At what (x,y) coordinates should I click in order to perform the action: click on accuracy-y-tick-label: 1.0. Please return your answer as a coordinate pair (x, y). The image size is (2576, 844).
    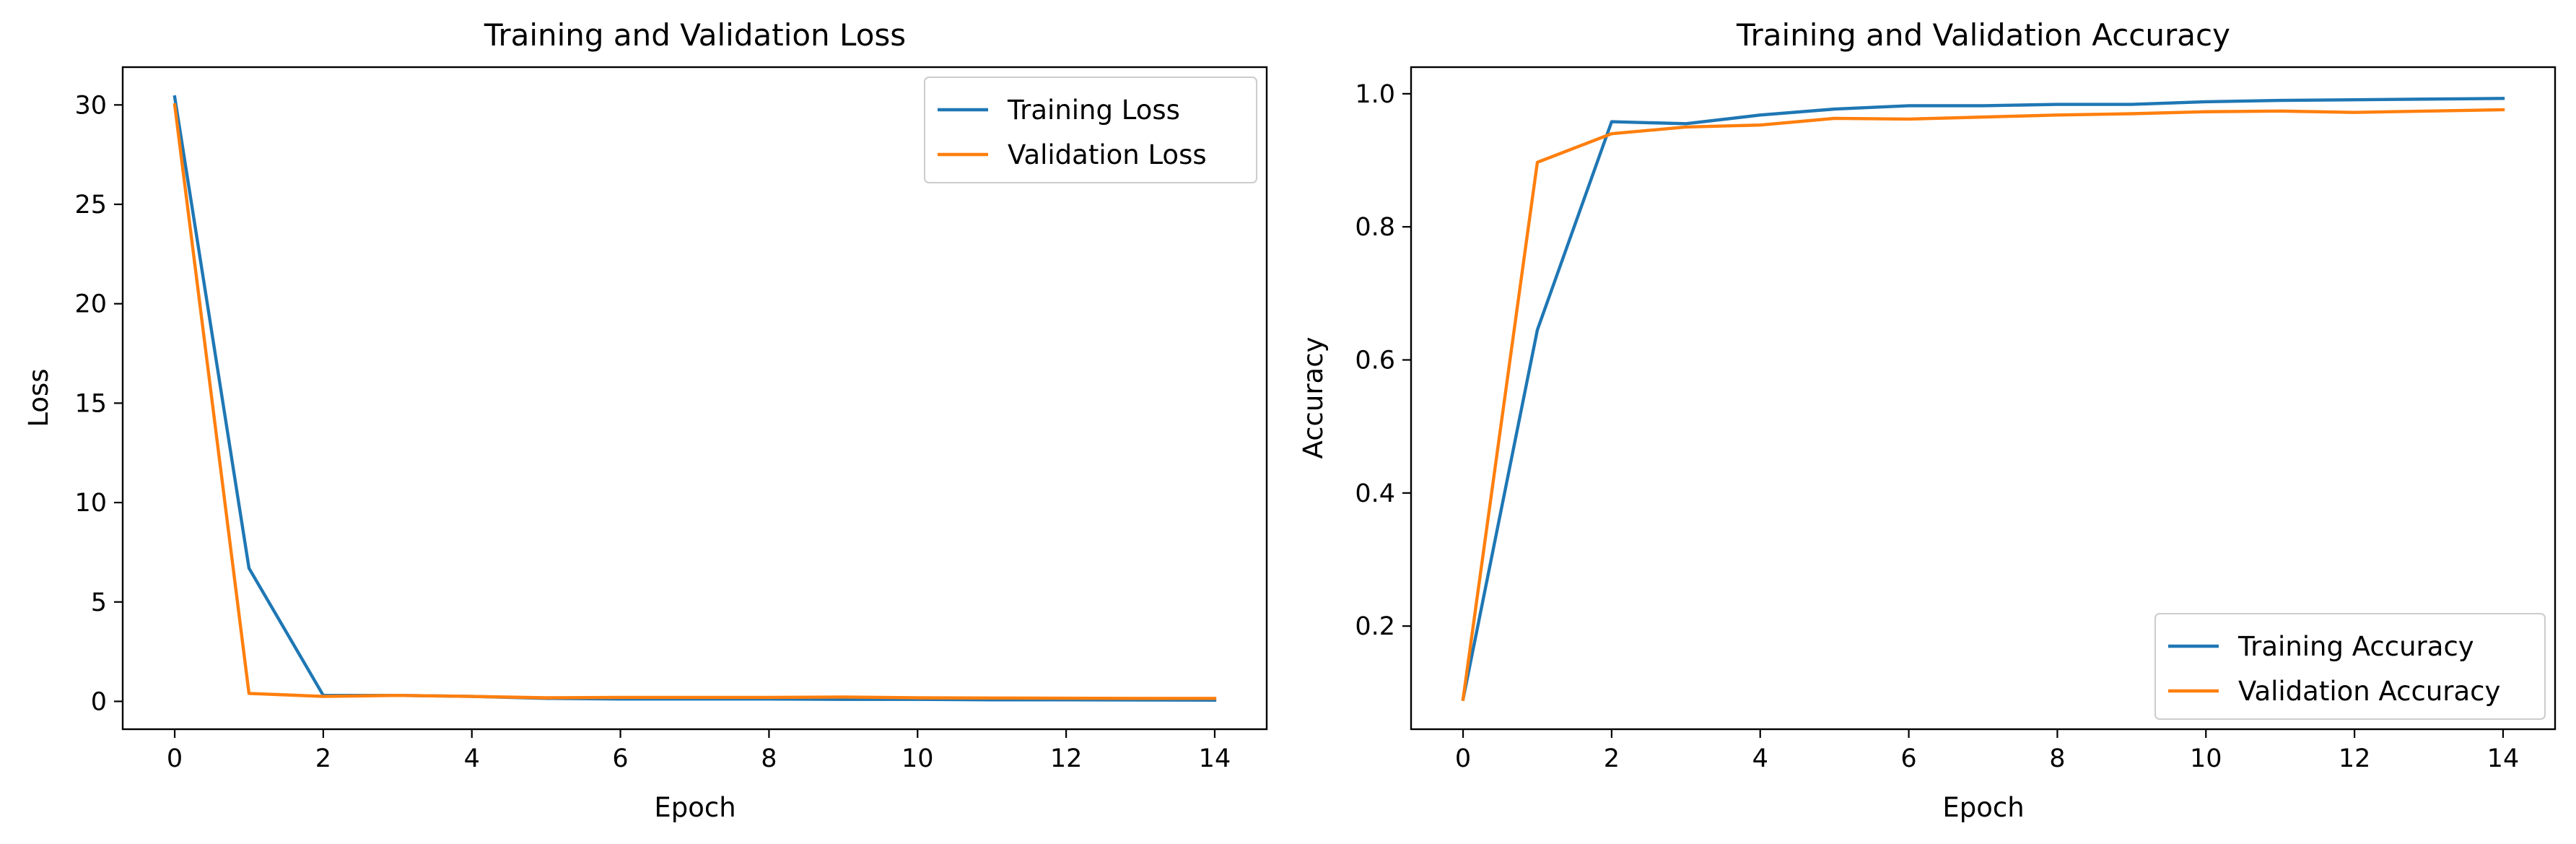
    Looking at the image, I should click on (1375, 94).